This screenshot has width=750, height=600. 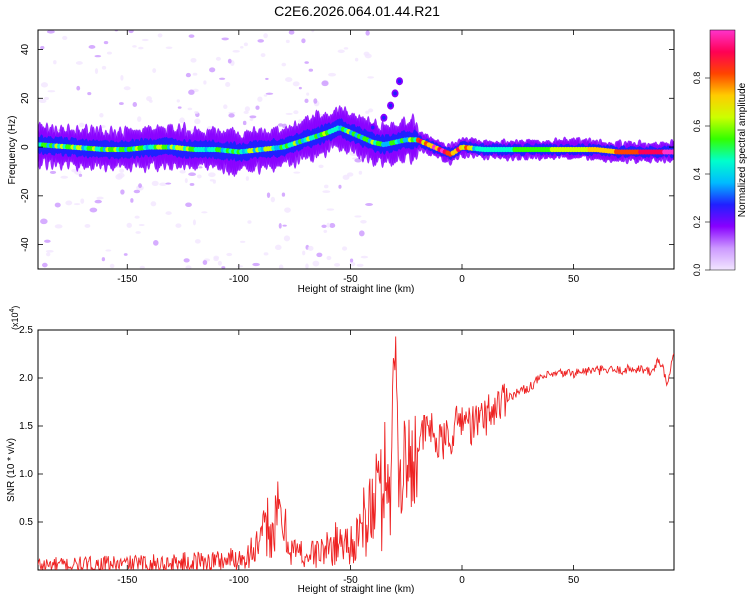 I want to click on snr-multiplier: (x104), so click(x=14, y=318).